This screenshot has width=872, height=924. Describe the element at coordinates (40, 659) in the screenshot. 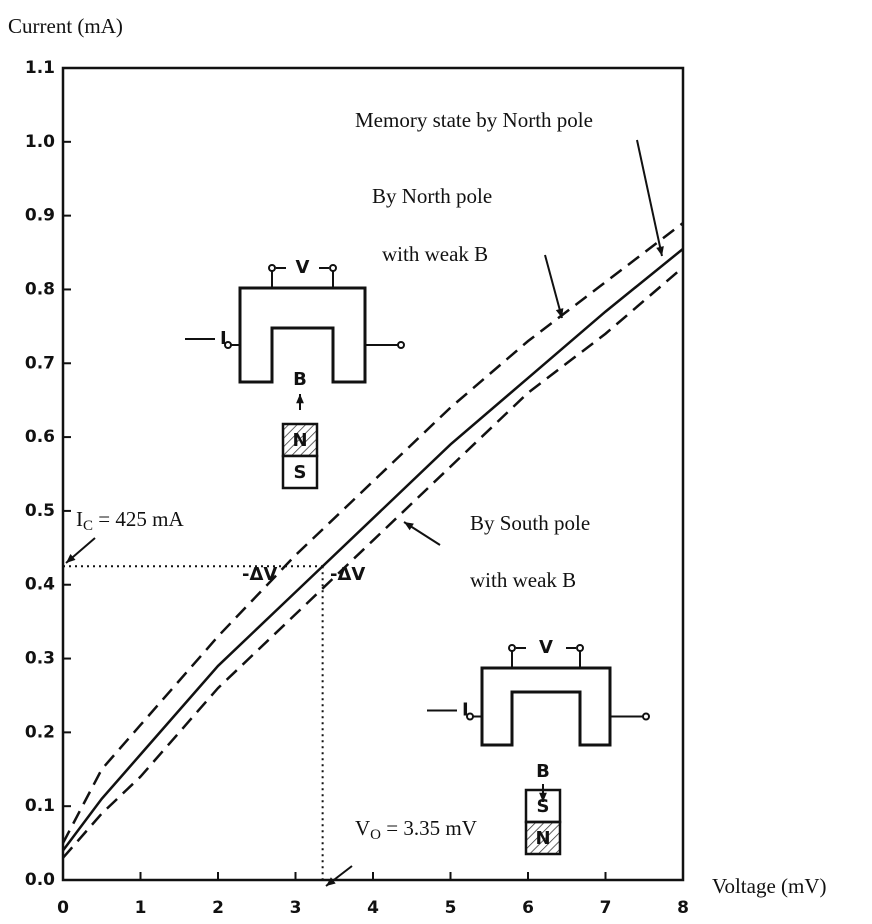

I see `y-tick-label: 0.3` at that location.